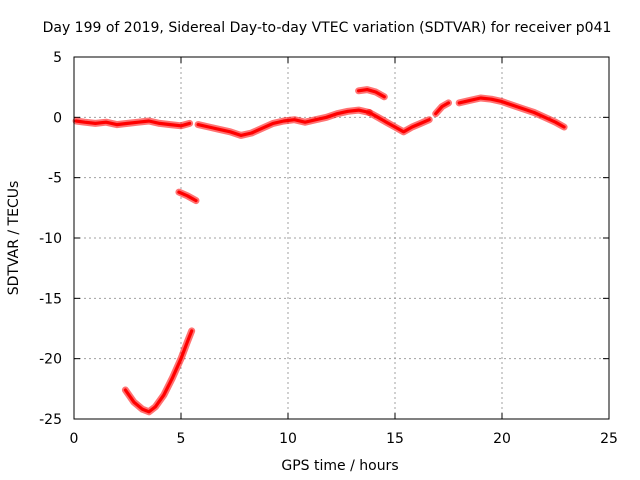 The height and width of the screenshot is (480, 640). What do you see at coordinates (133, 123) in the screenshot?
I see `series-main-trace-a` at bounding box center [133, 123].